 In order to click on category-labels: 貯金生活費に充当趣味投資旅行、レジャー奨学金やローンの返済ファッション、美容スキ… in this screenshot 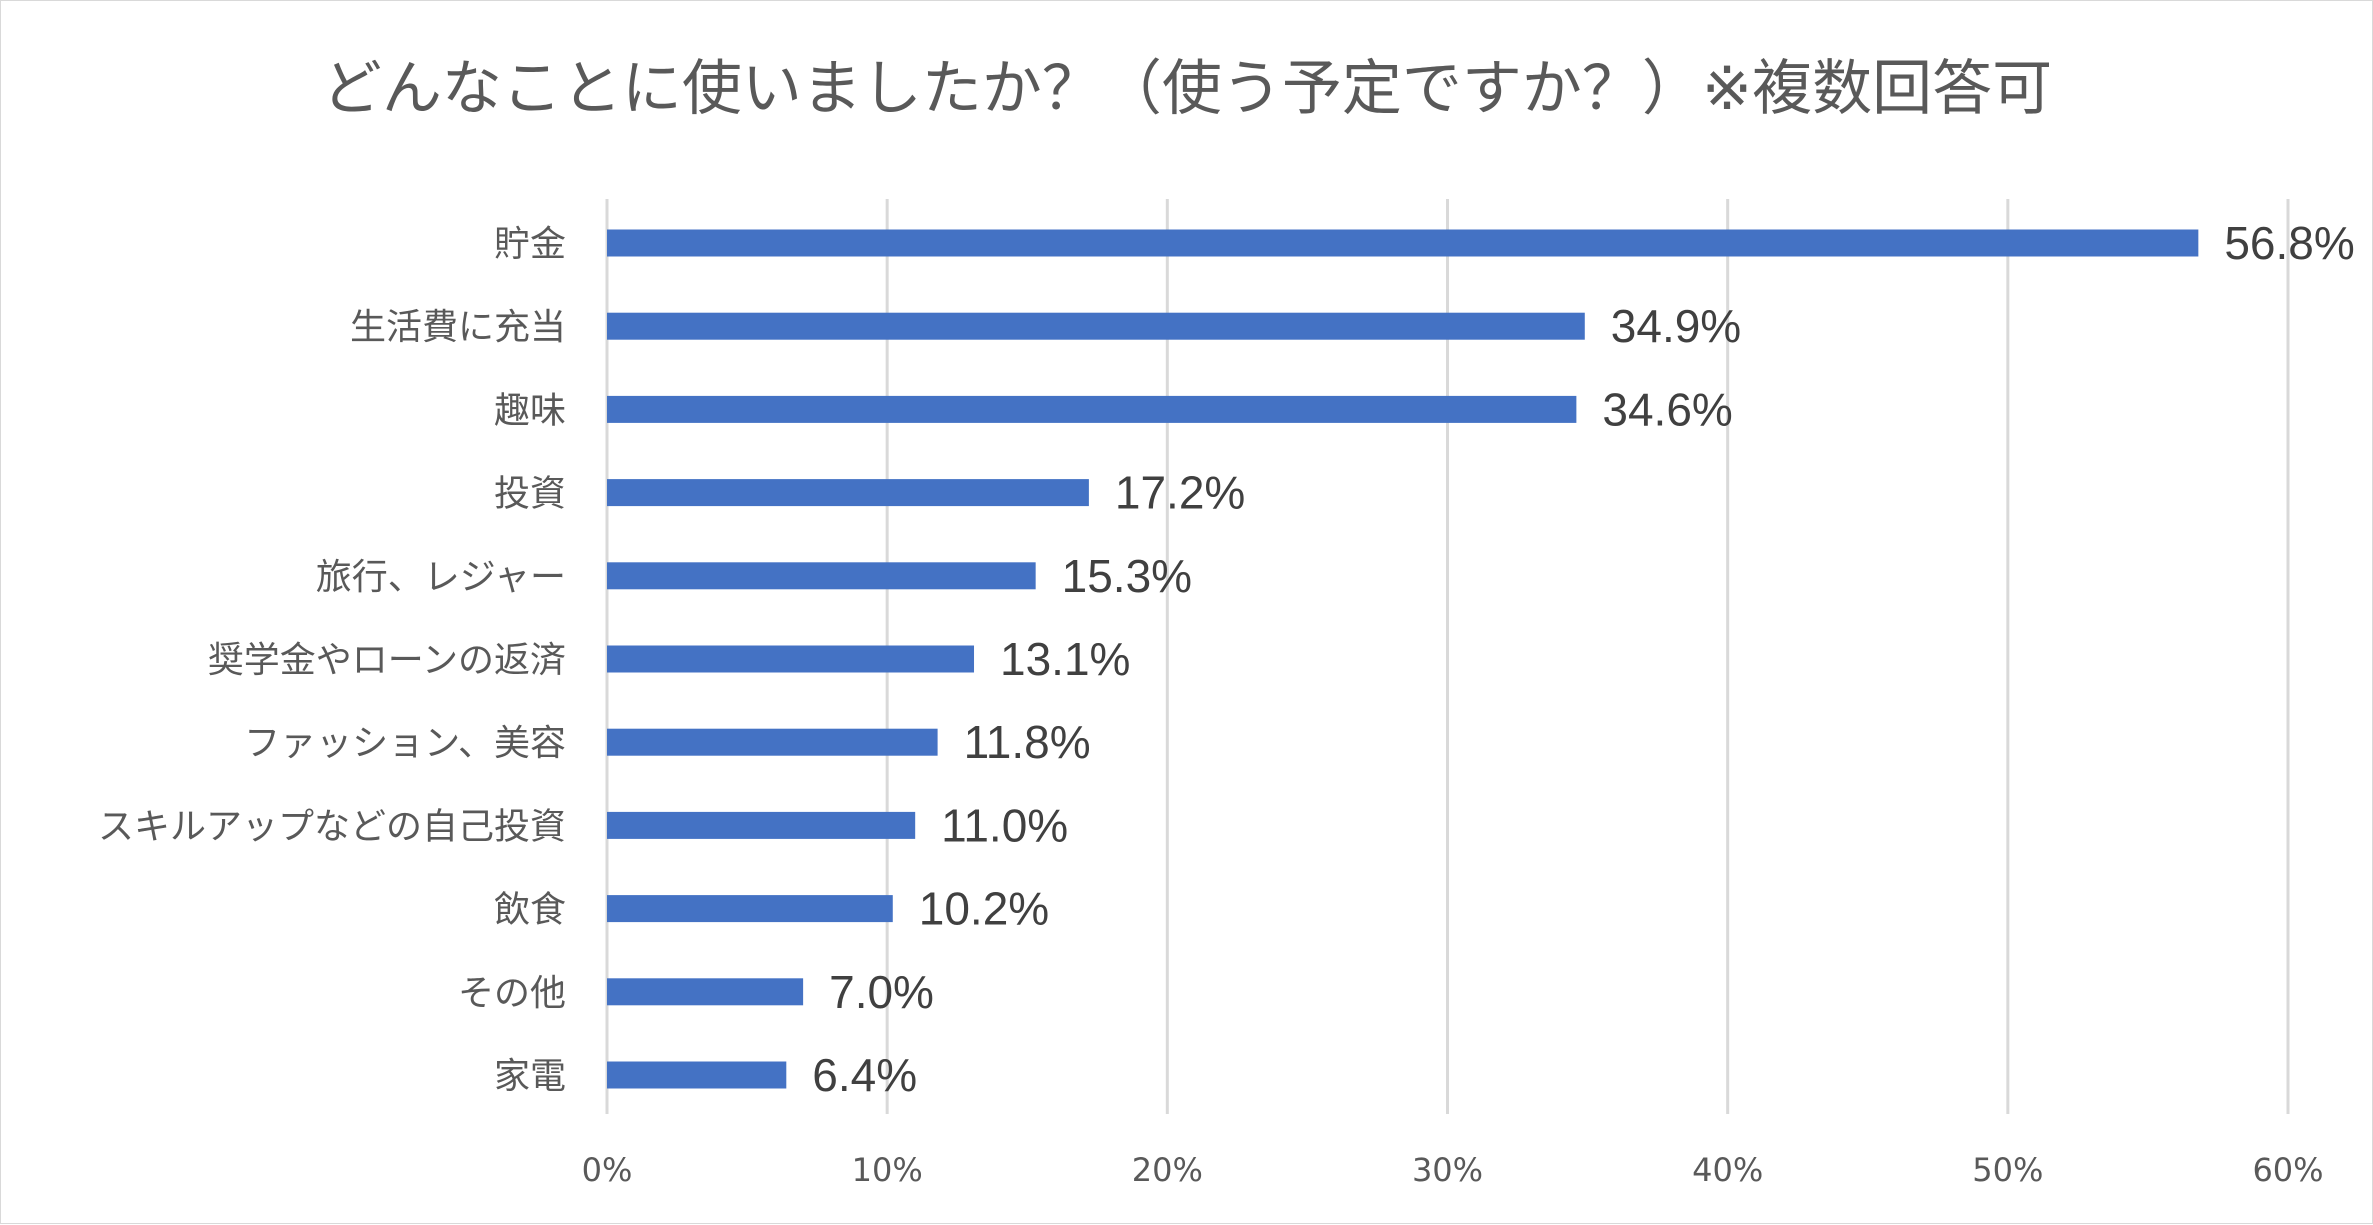, I will do `click(332, 660)`.